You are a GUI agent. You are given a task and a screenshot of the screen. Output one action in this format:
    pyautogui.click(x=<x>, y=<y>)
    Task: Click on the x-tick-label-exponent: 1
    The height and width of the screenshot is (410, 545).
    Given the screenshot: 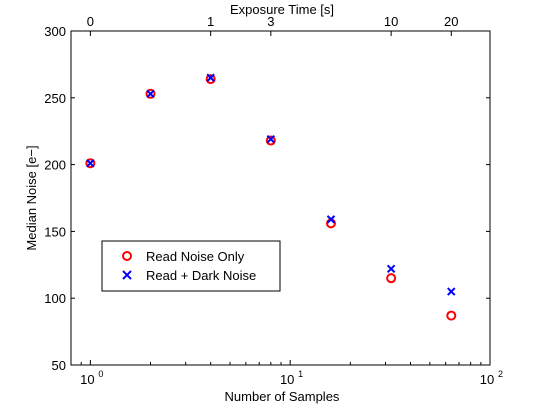 What is the action you would take?
    pyautogui.click(x=300, y=374)
    